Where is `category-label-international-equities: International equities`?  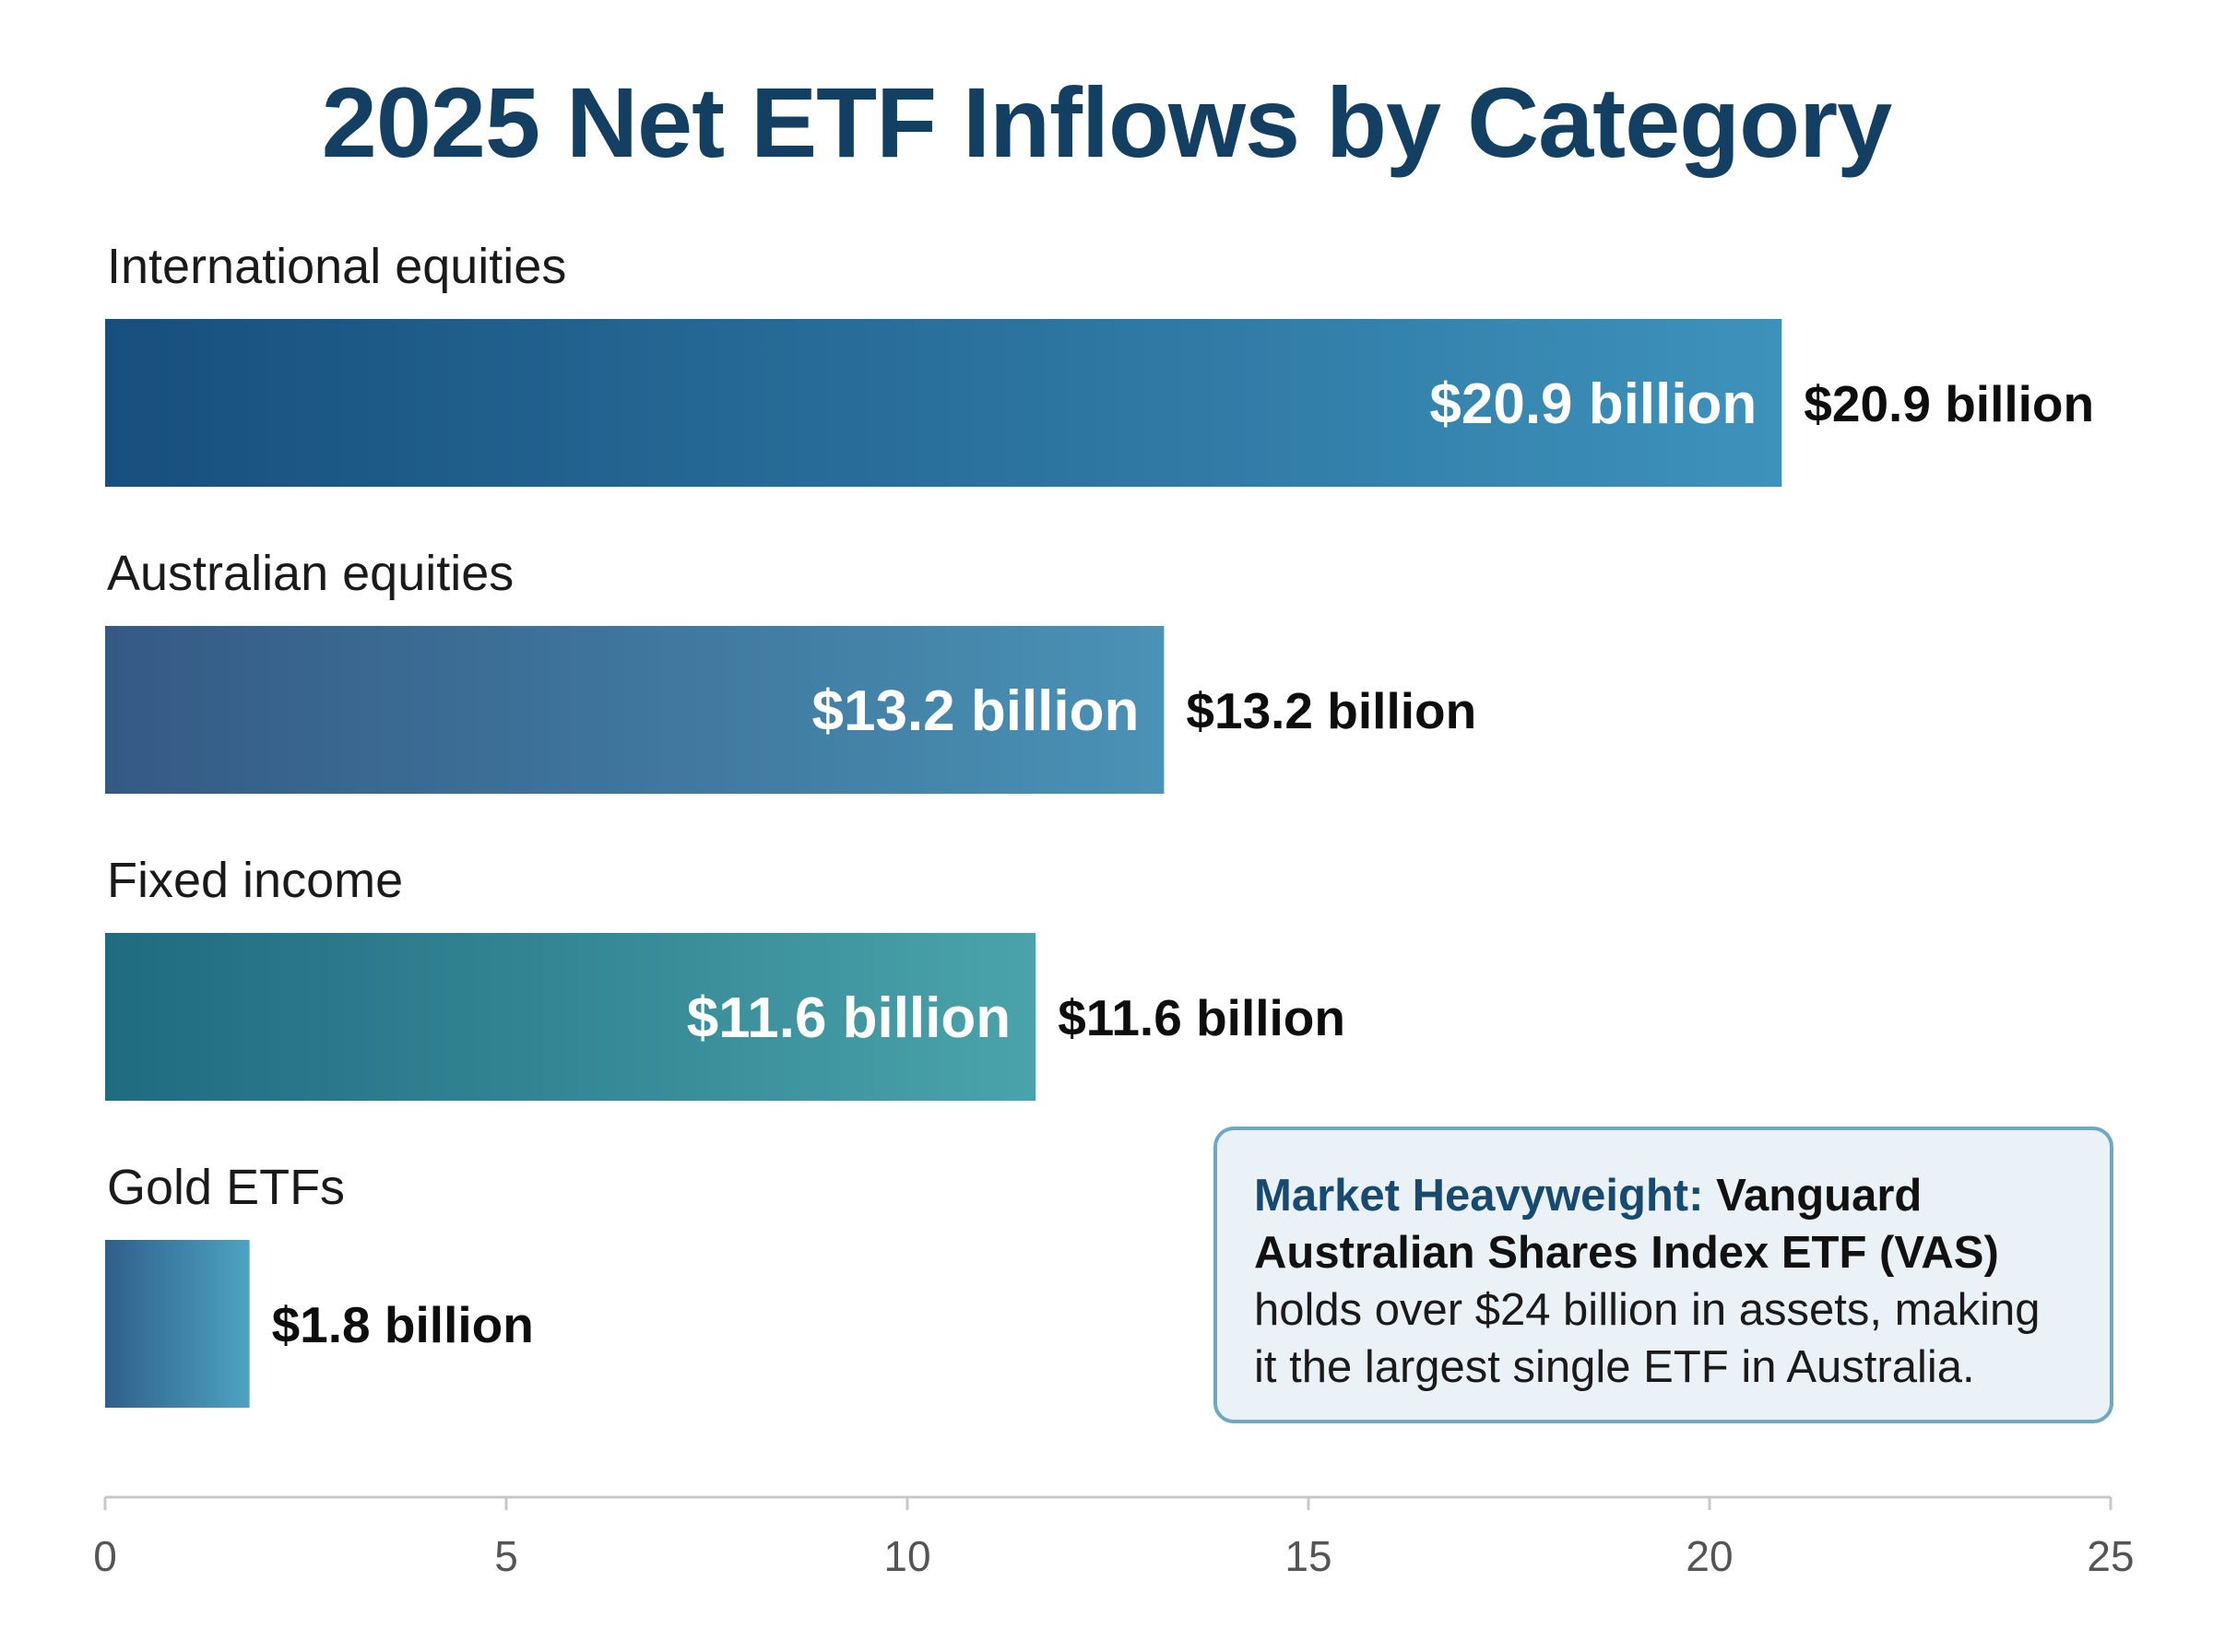
category-label-international-equities: International equities is located at coordinates (336, 266).